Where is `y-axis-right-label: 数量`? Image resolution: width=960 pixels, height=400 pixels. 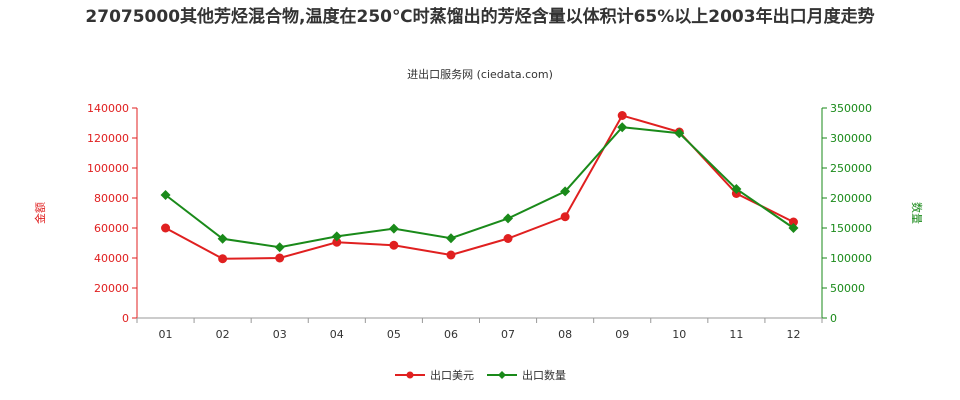
y-axis-right-label: 数量 is located at coordinates (916, 213).